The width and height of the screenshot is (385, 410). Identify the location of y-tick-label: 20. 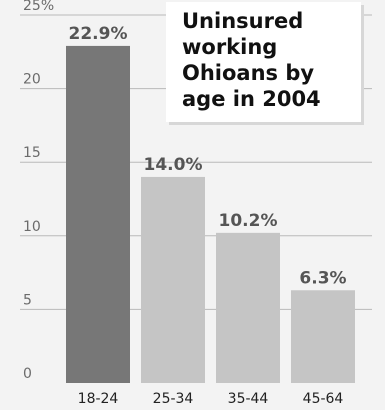
(32, 80).